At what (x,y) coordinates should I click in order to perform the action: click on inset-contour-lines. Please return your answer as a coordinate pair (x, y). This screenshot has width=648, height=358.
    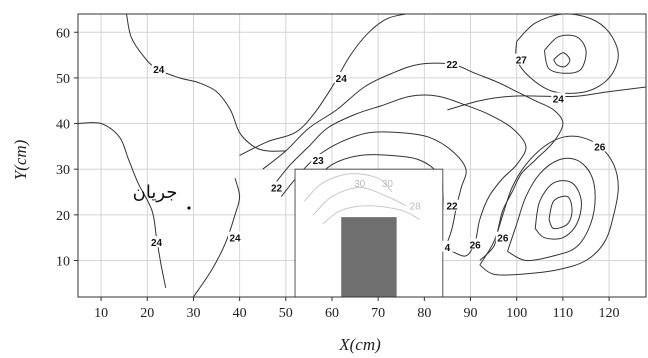
    Looking at the image, I should click on (361, 199).